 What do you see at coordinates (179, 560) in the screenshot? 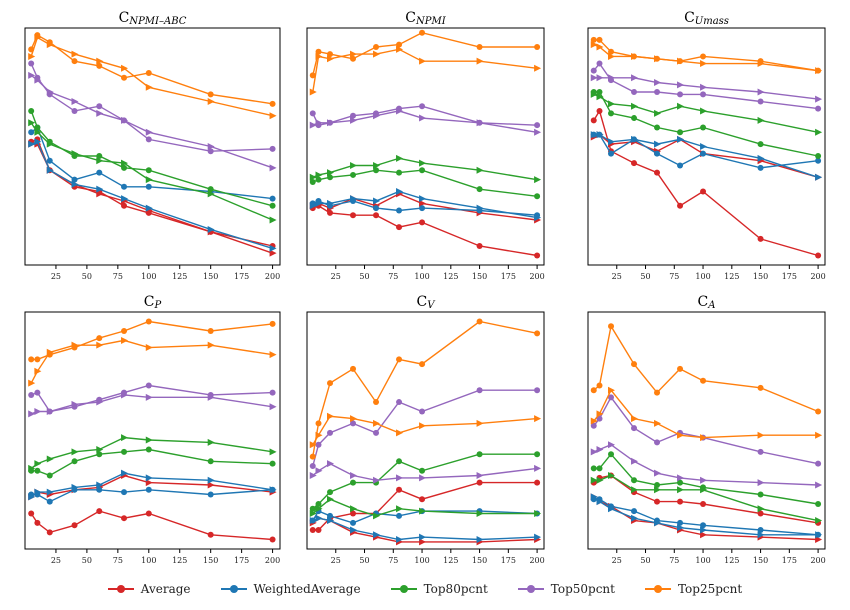
I see `x-tick-label: 125` at bounding box center [179, 560].